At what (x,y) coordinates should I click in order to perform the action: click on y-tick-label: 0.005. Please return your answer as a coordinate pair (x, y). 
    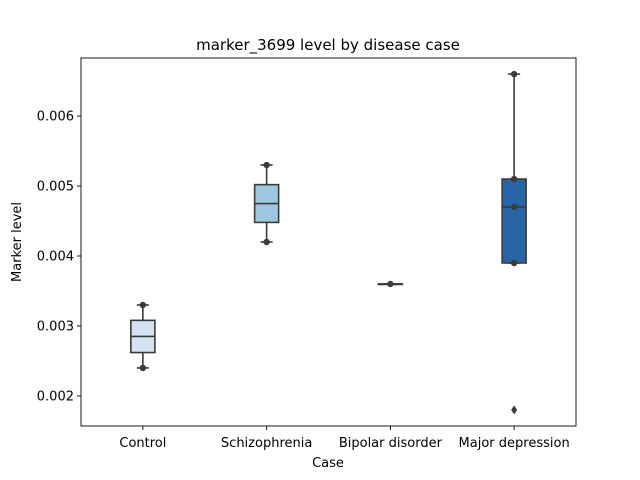
    Looking at the image, I should click on (55, 187).